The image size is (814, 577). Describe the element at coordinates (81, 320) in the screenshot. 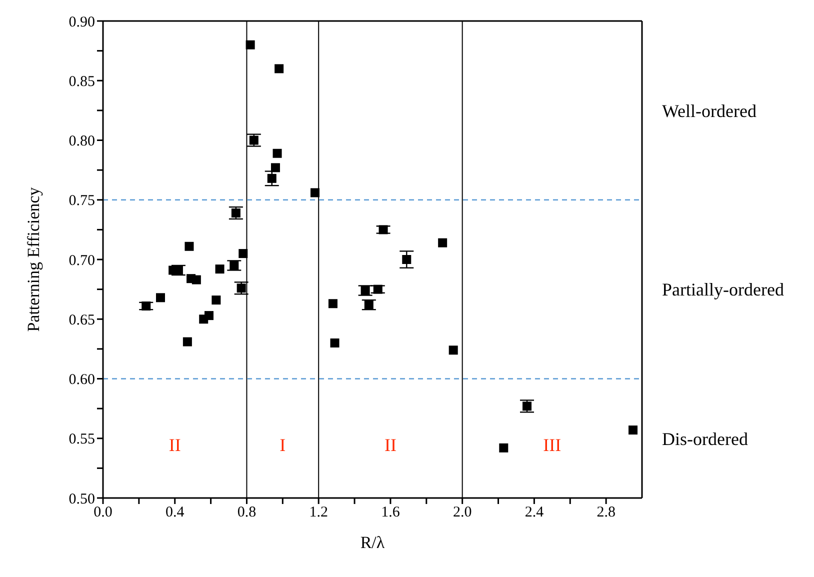

I see `y-tick-label: 0.65` at that location.